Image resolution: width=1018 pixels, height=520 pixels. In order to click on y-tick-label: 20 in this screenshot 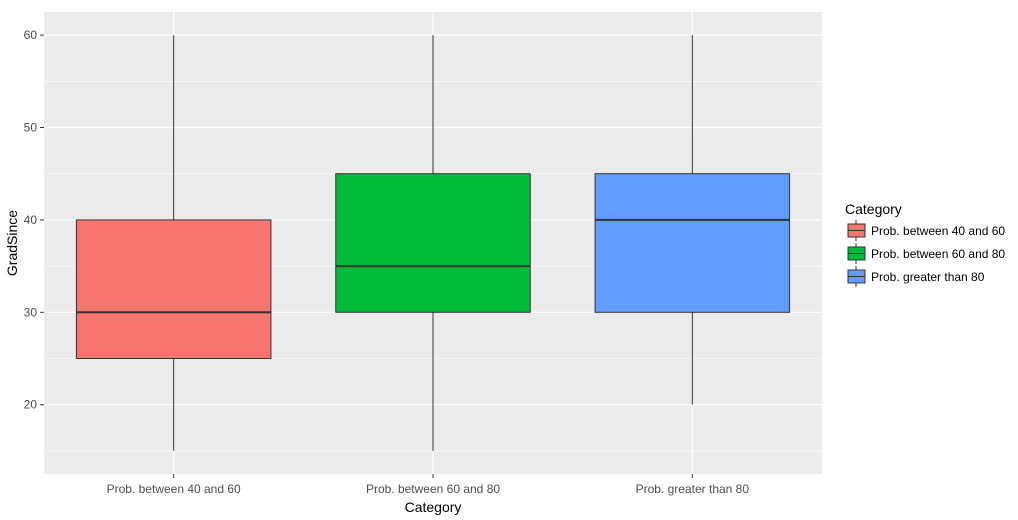, I will do `click(31, 405)`.